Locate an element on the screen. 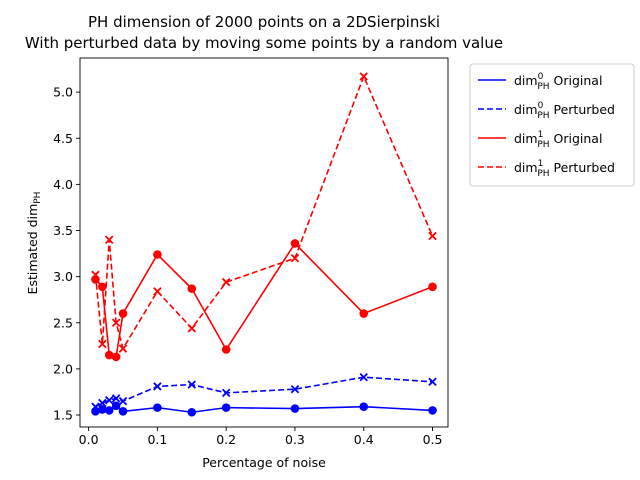  y-tick-label: 4.0 is located at coordinates (63, 184).